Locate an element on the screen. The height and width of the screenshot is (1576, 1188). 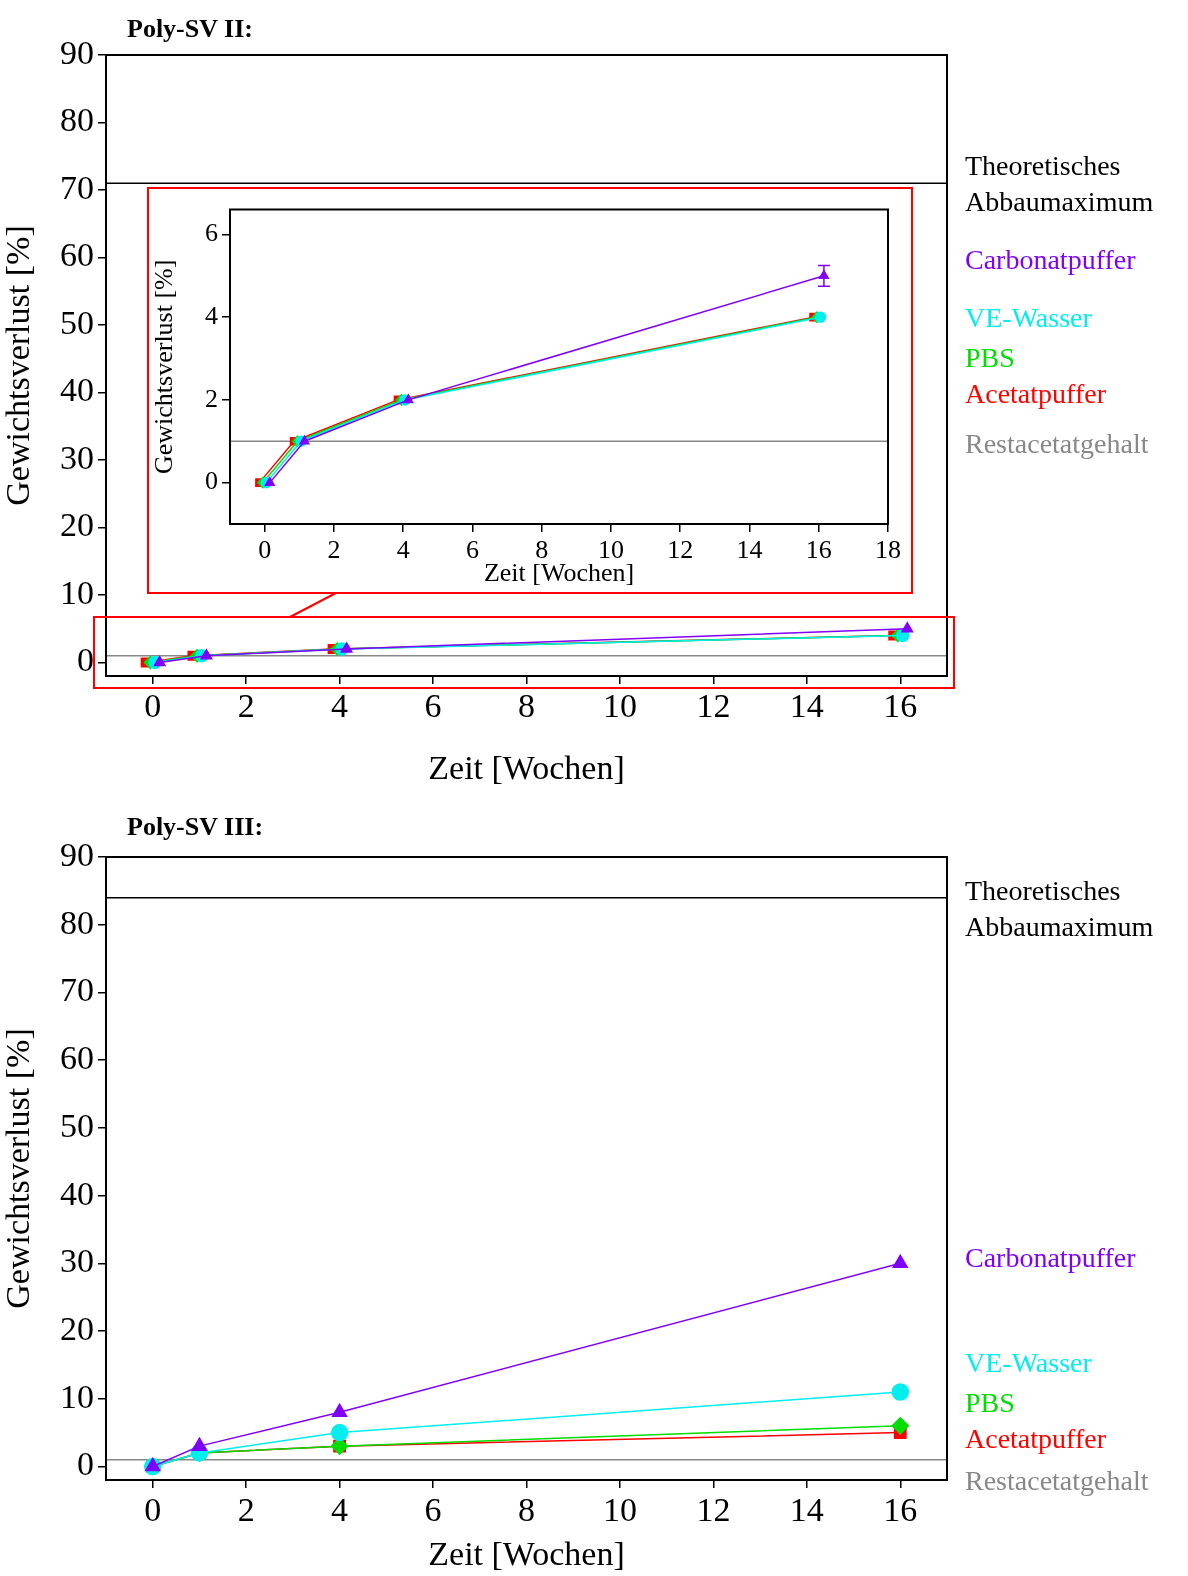
chart-title: Poly-SV III: is located at coordinates (195, 826).